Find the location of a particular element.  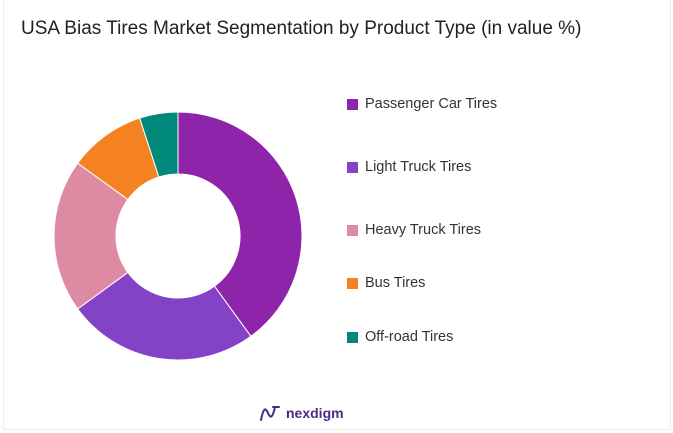

nexdigm-logo-icon is located at coordinates (270, 413).